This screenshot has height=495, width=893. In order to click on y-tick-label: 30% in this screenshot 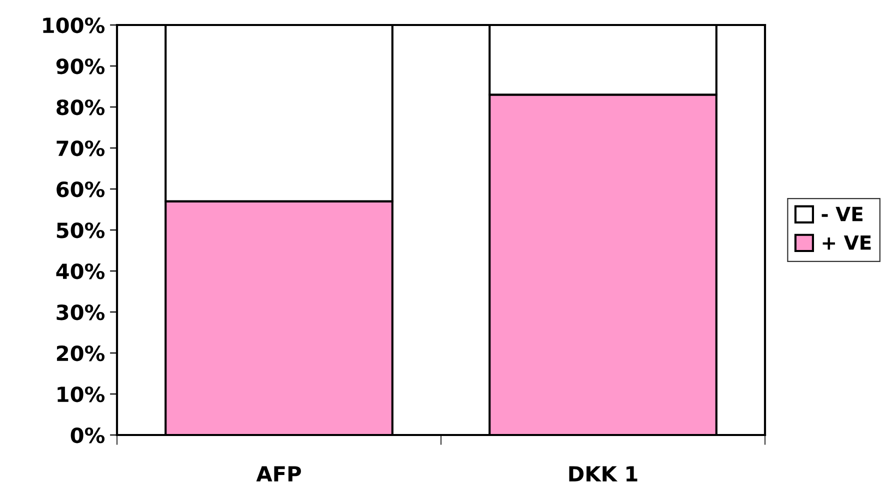, I will do `click(80, 312)`.